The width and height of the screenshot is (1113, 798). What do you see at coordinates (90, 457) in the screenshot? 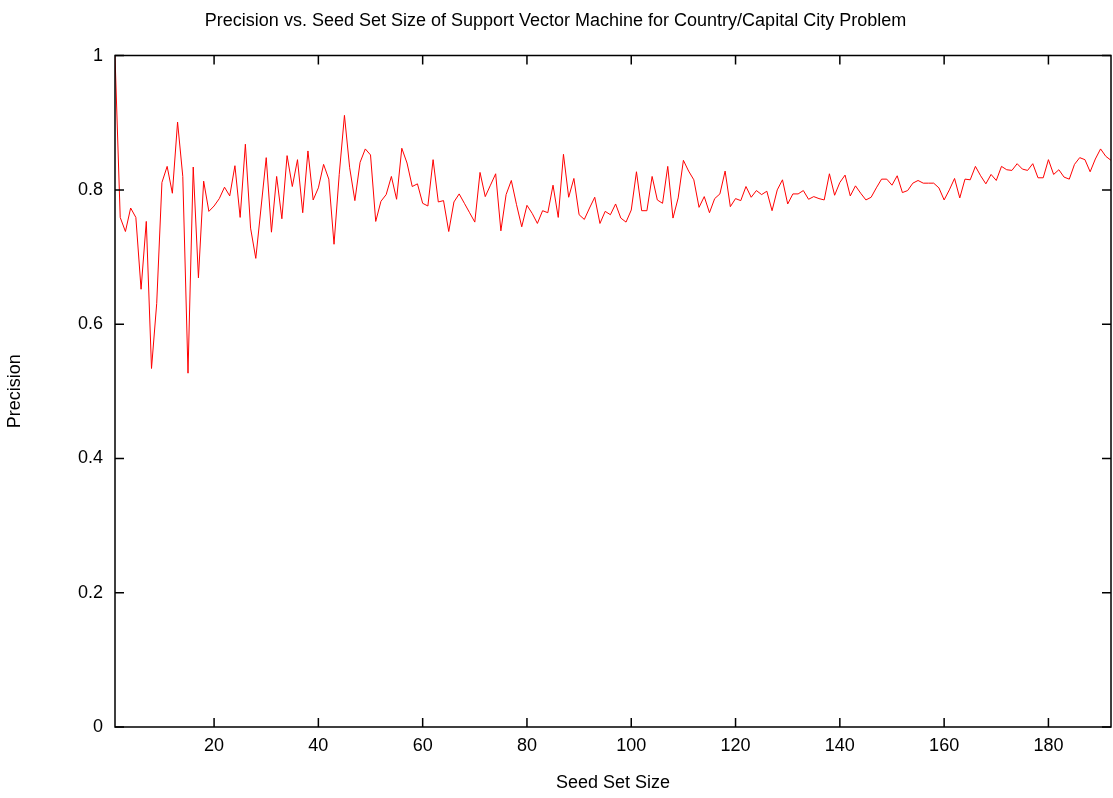
I see `y-tick-label: 0.4` at bounding box center [90, 457].